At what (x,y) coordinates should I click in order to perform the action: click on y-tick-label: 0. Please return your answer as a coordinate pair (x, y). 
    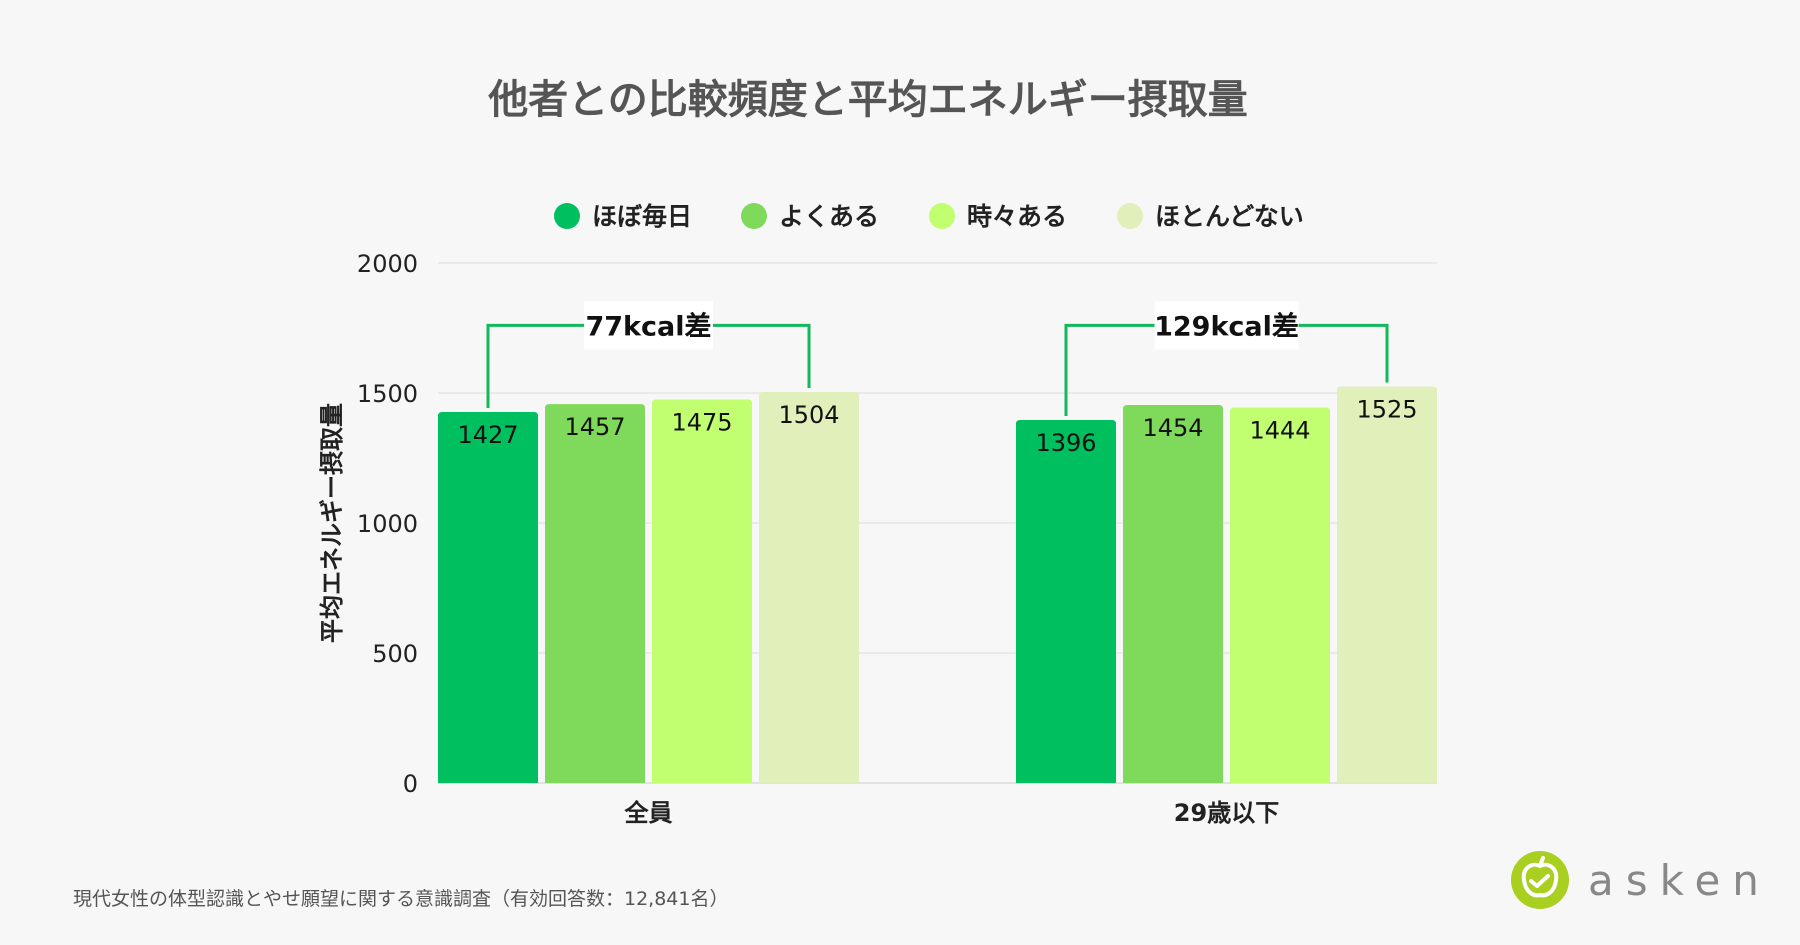
    Looking at the image, I should click on (410, 784).